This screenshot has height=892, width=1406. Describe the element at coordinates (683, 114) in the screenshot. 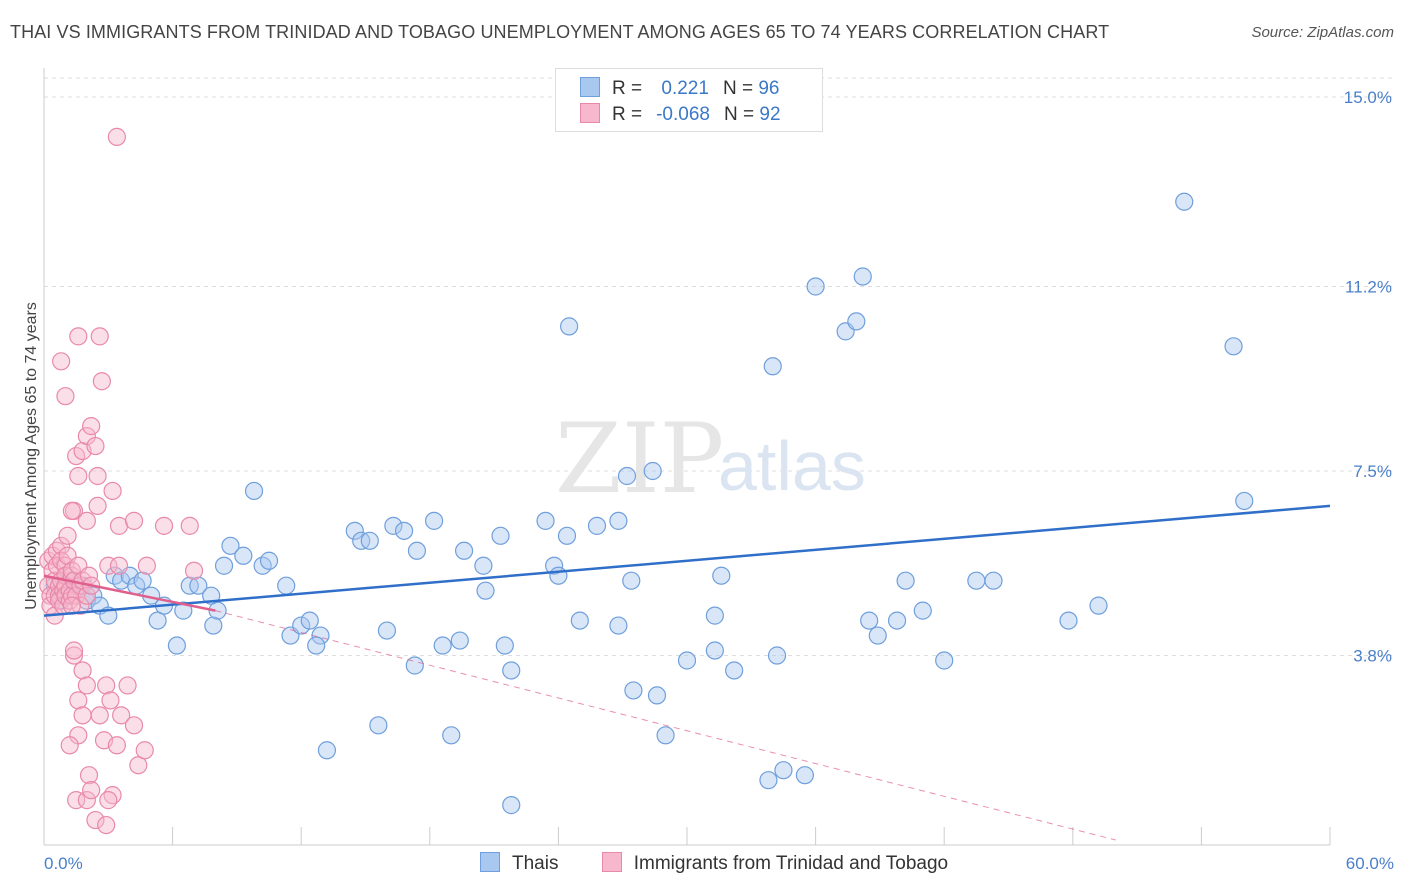

I see `legend-r-value: -0.068` at that location.